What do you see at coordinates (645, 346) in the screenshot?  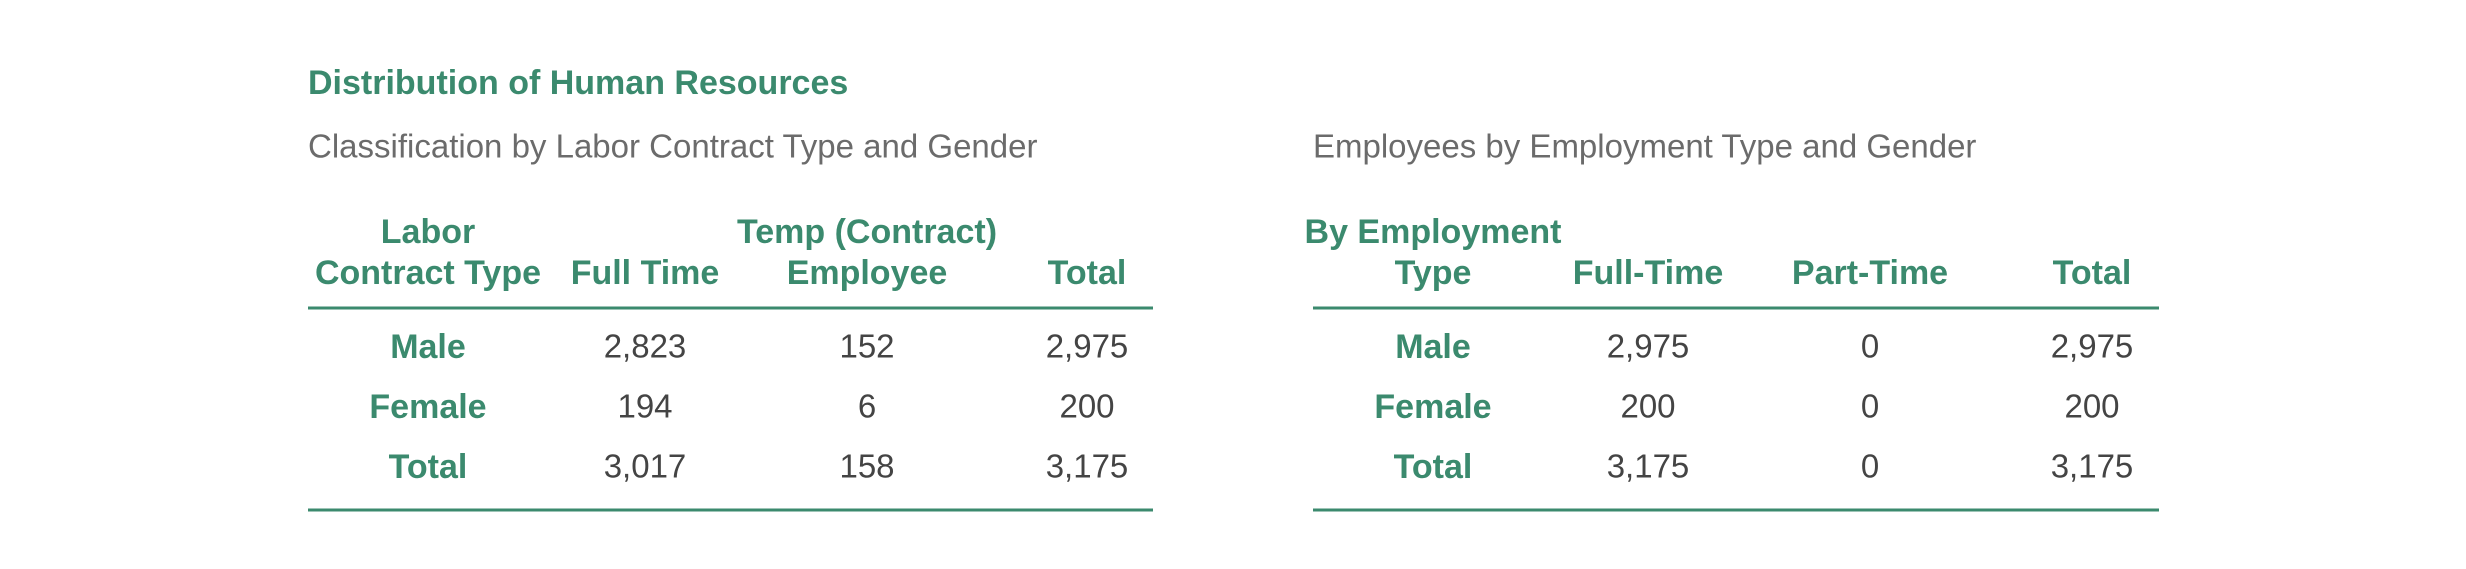 I see `cell: 2,823` at bounding box center [645, 346].